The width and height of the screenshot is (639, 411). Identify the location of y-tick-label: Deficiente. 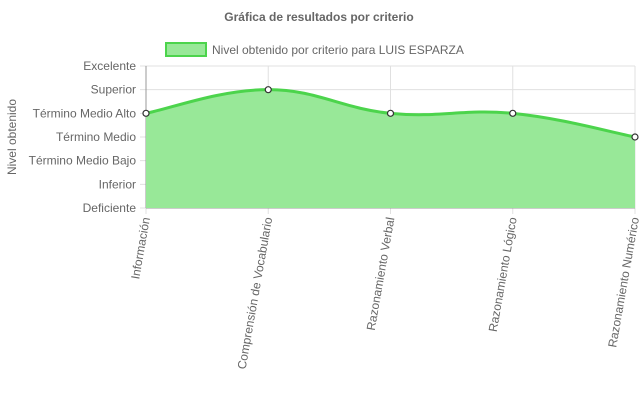
(110, 208).